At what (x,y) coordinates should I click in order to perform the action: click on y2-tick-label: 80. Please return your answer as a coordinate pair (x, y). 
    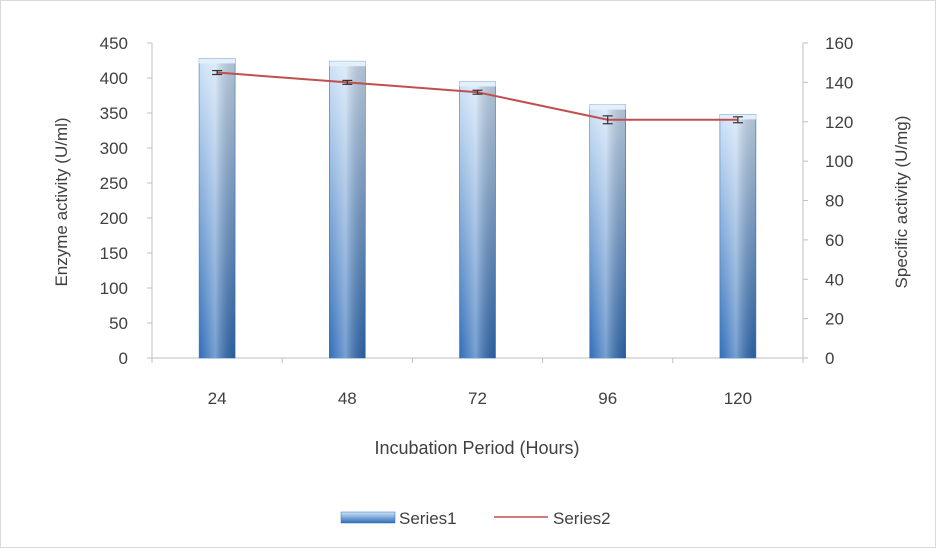
    Looking at the image, I should click on (834, 201).